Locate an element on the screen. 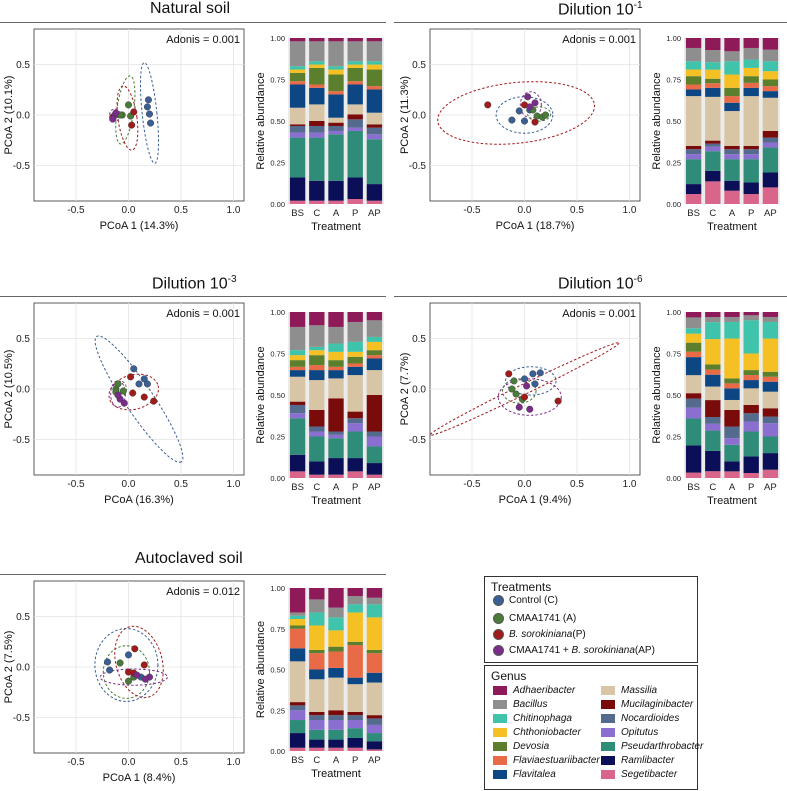 The height and width of the screenshot is (791, 787). point-A is located at coordinates (120, 663).